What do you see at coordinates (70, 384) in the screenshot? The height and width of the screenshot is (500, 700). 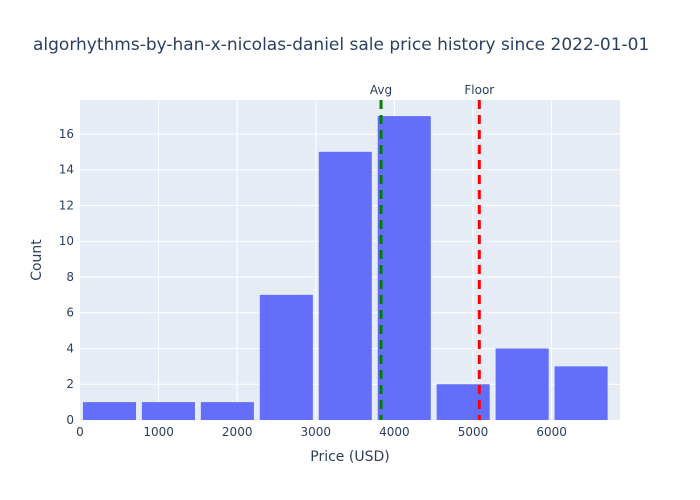 I see `y-tick-label: 2` at bounding box center [70, 384].